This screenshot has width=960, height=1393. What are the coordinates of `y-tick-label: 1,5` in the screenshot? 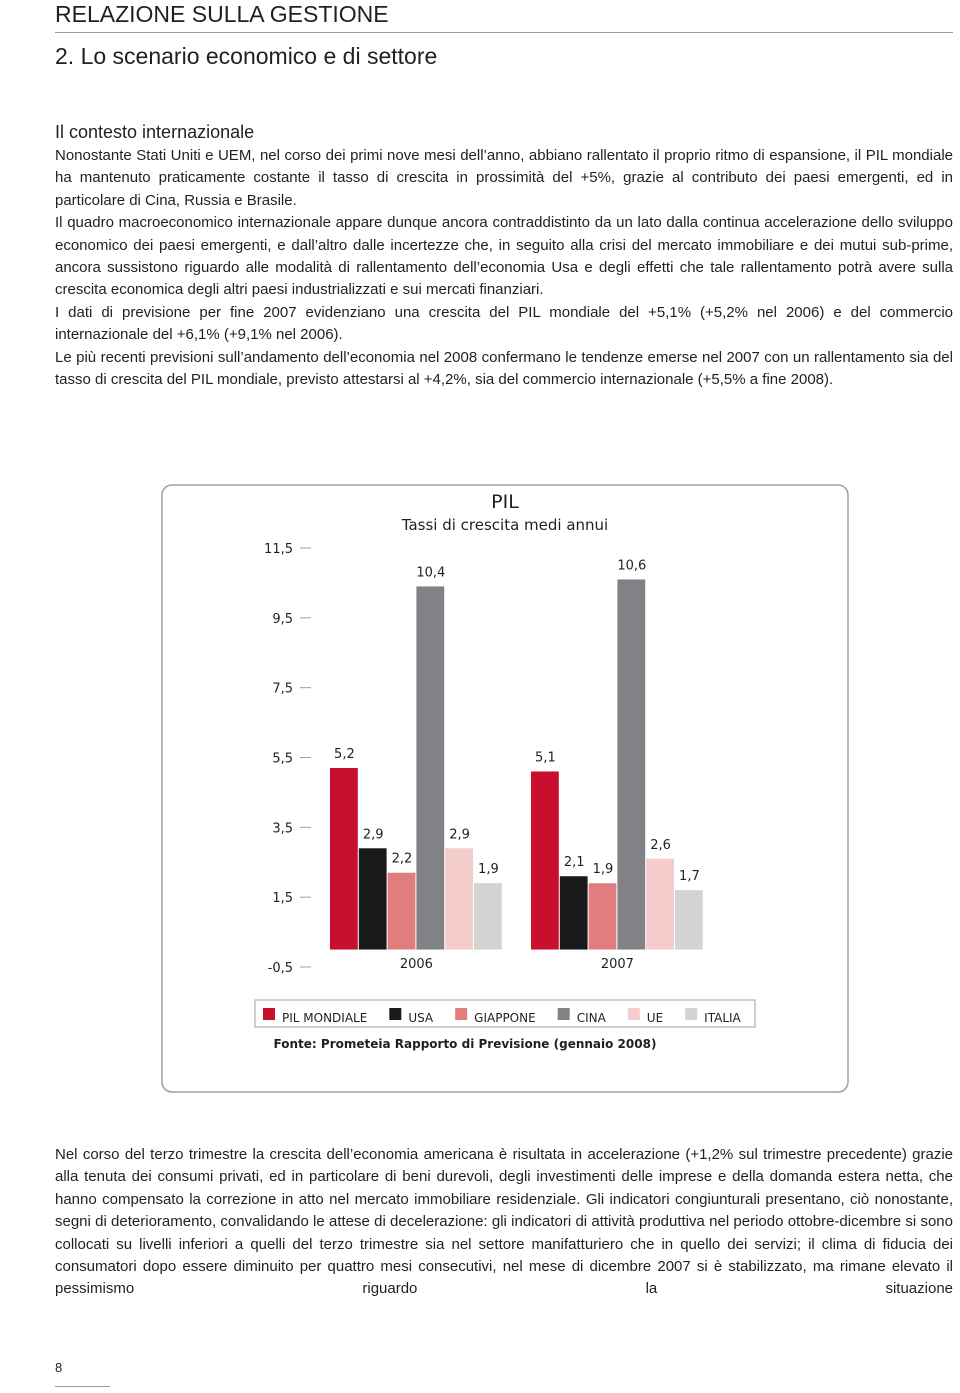 It's located at (282, 898).